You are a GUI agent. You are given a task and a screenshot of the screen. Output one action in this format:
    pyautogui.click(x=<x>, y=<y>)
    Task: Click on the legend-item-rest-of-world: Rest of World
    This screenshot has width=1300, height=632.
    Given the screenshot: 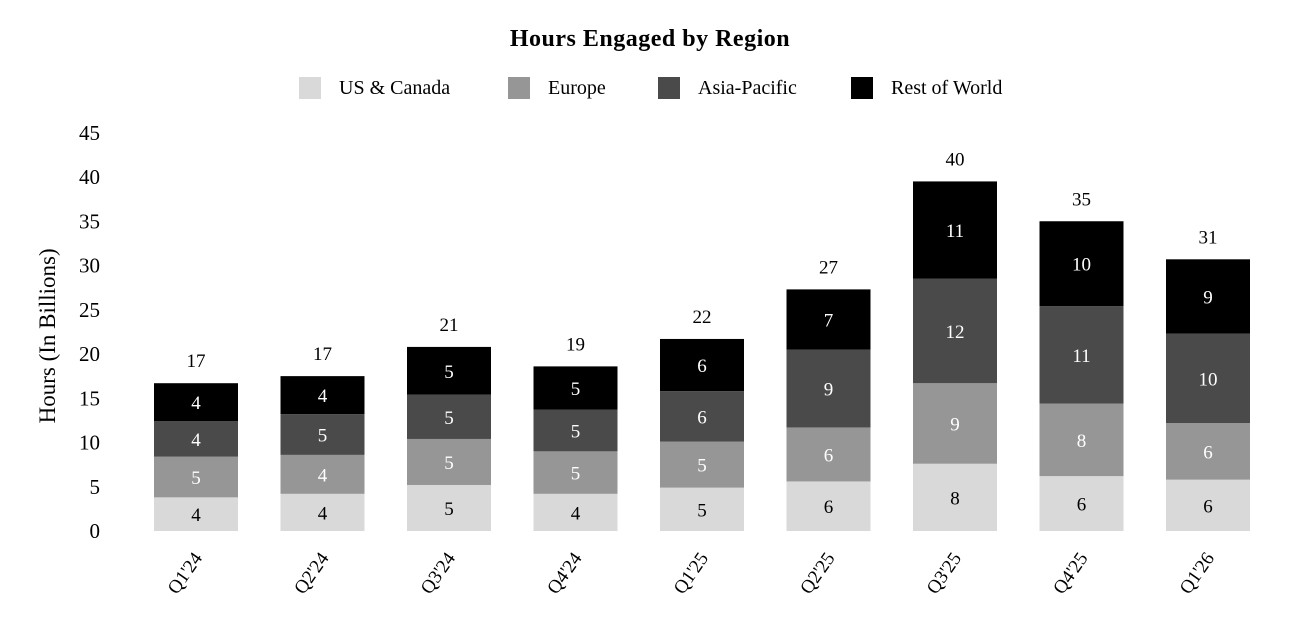 What is the action you would take?
    pyautogui.click(x=926, y=88)
    